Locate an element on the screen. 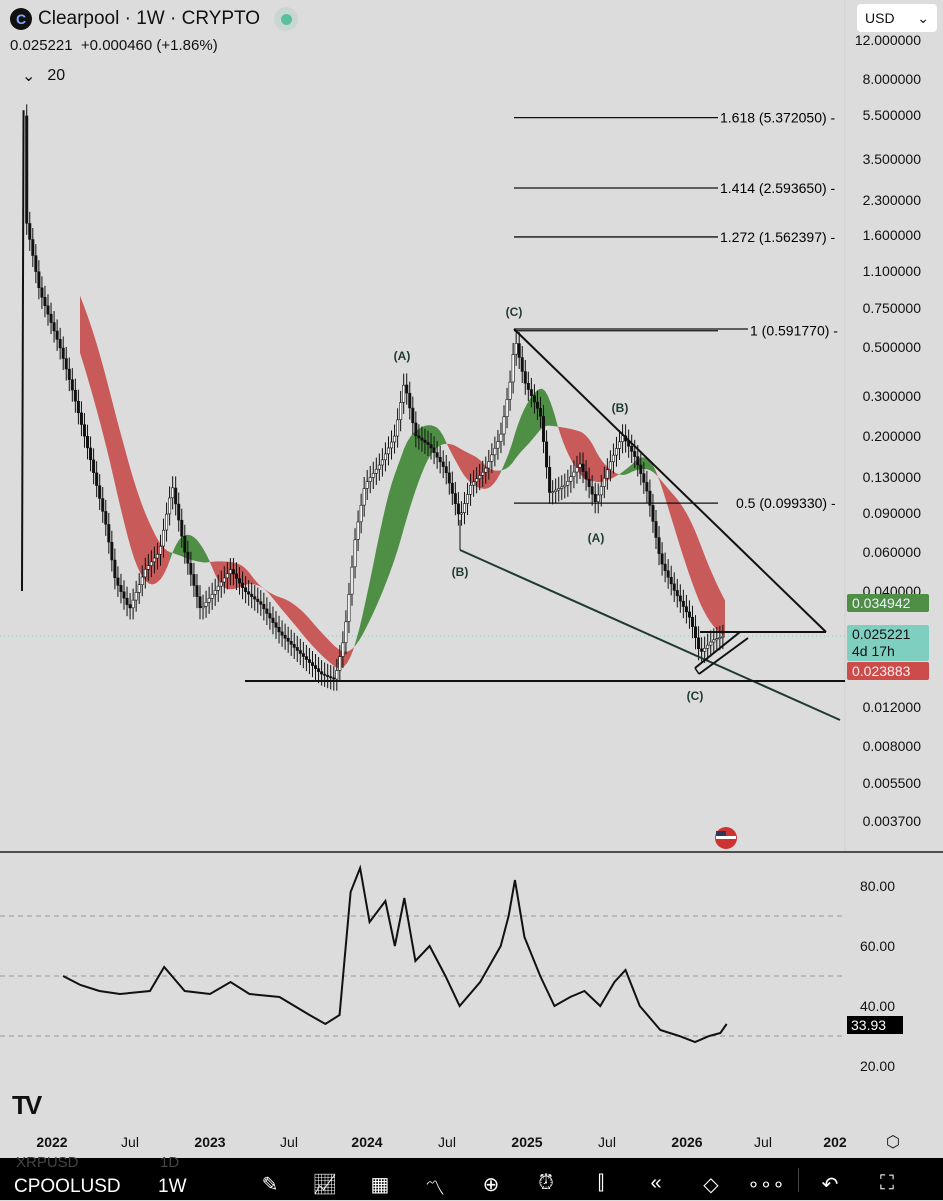  drawing-pencil-icon: ✎ is located at coordinates (270, 1185).